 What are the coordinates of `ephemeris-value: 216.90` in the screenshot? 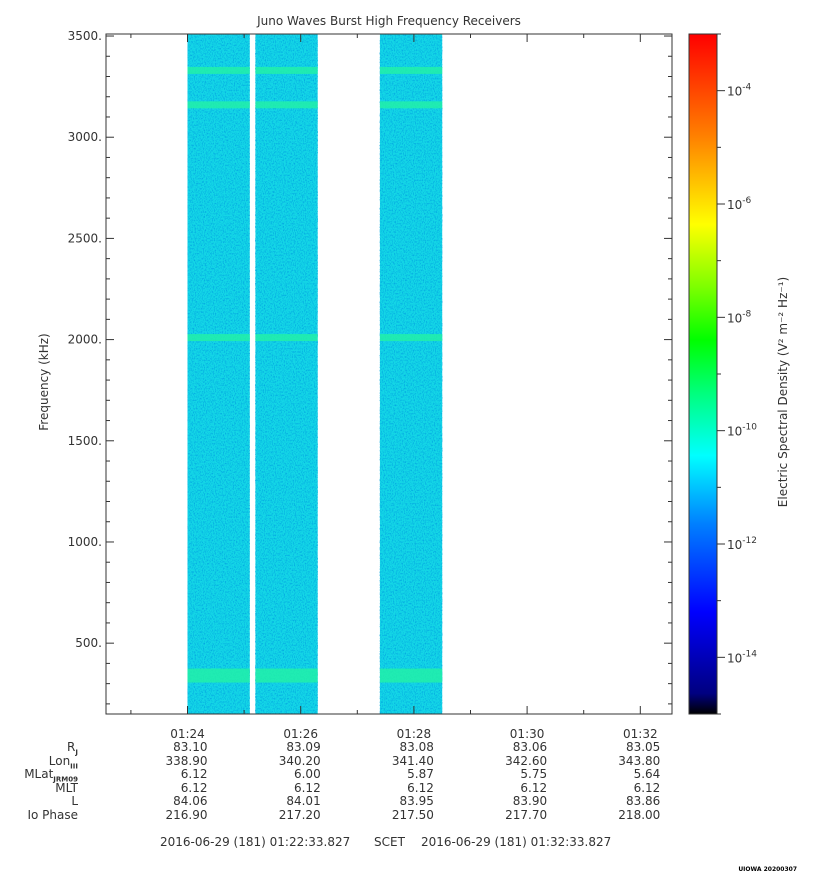 It's located at (186, 814).